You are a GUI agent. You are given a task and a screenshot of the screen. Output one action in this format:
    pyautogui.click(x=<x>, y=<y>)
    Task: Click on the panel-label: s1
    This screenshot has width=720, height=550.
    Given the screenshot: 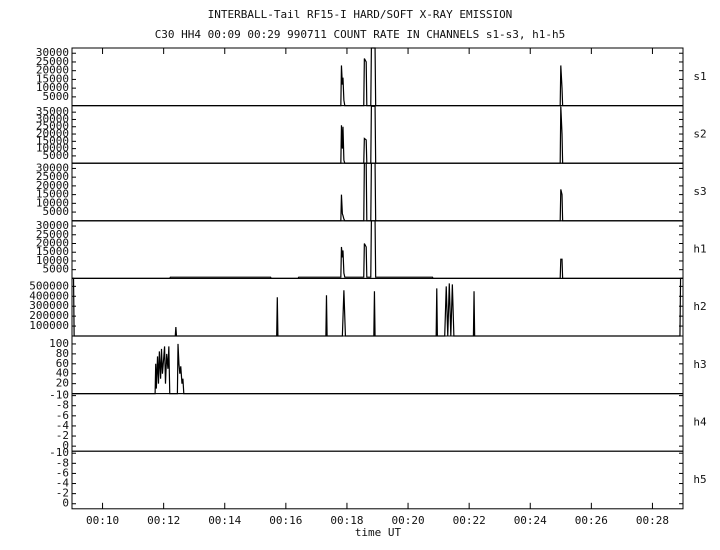 What is the action you would take?
    pyautogui.click(x=699, y=76)
    